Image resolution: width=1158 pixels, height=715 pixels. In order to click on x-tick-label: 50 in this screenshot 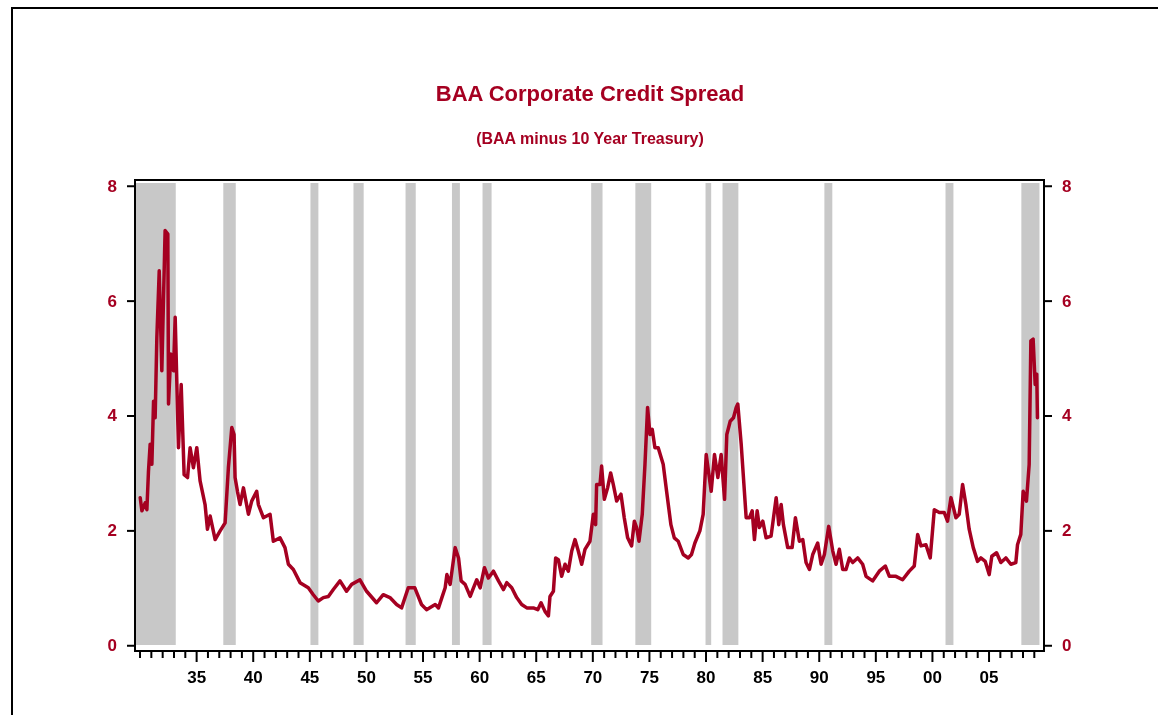, I will do `click(366, 678)`.